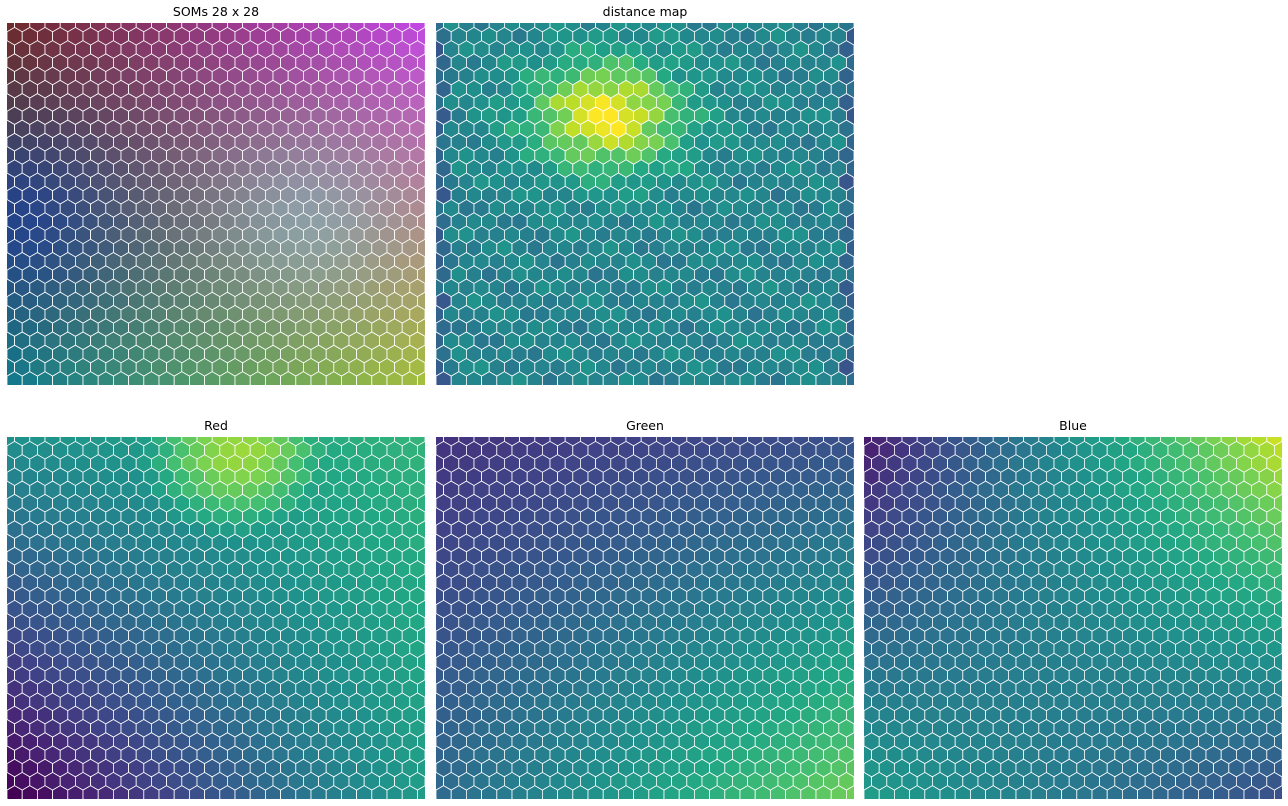 This screenshot has height=806, width=1288. Describe the element at coordinates (216, 425) in the screenshot. I see `chart-title-red: Red` at that location.